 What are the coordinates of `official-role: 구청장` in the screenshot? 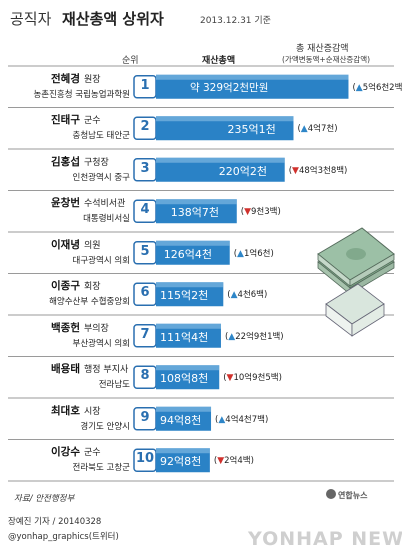 It's located at (96, 162).